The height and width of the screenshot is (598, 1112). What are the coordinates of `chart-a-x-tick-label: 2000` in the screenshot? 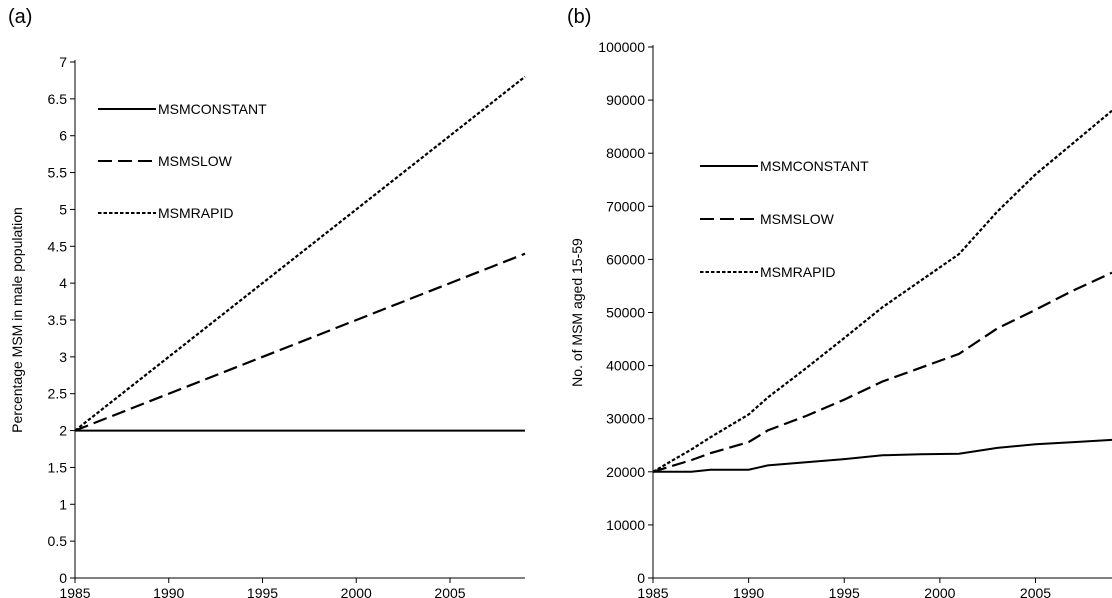 It's located at (356, 591).